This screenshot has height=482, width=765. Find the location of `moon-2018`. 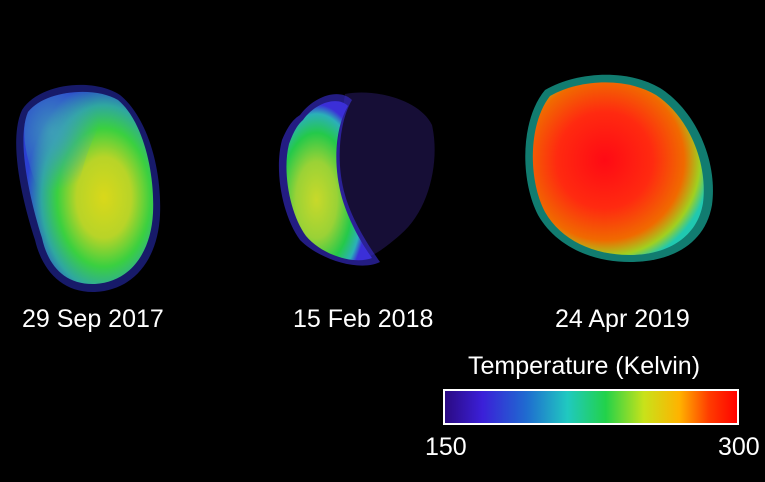

moon-2018 is located at coordinates (356, 179).